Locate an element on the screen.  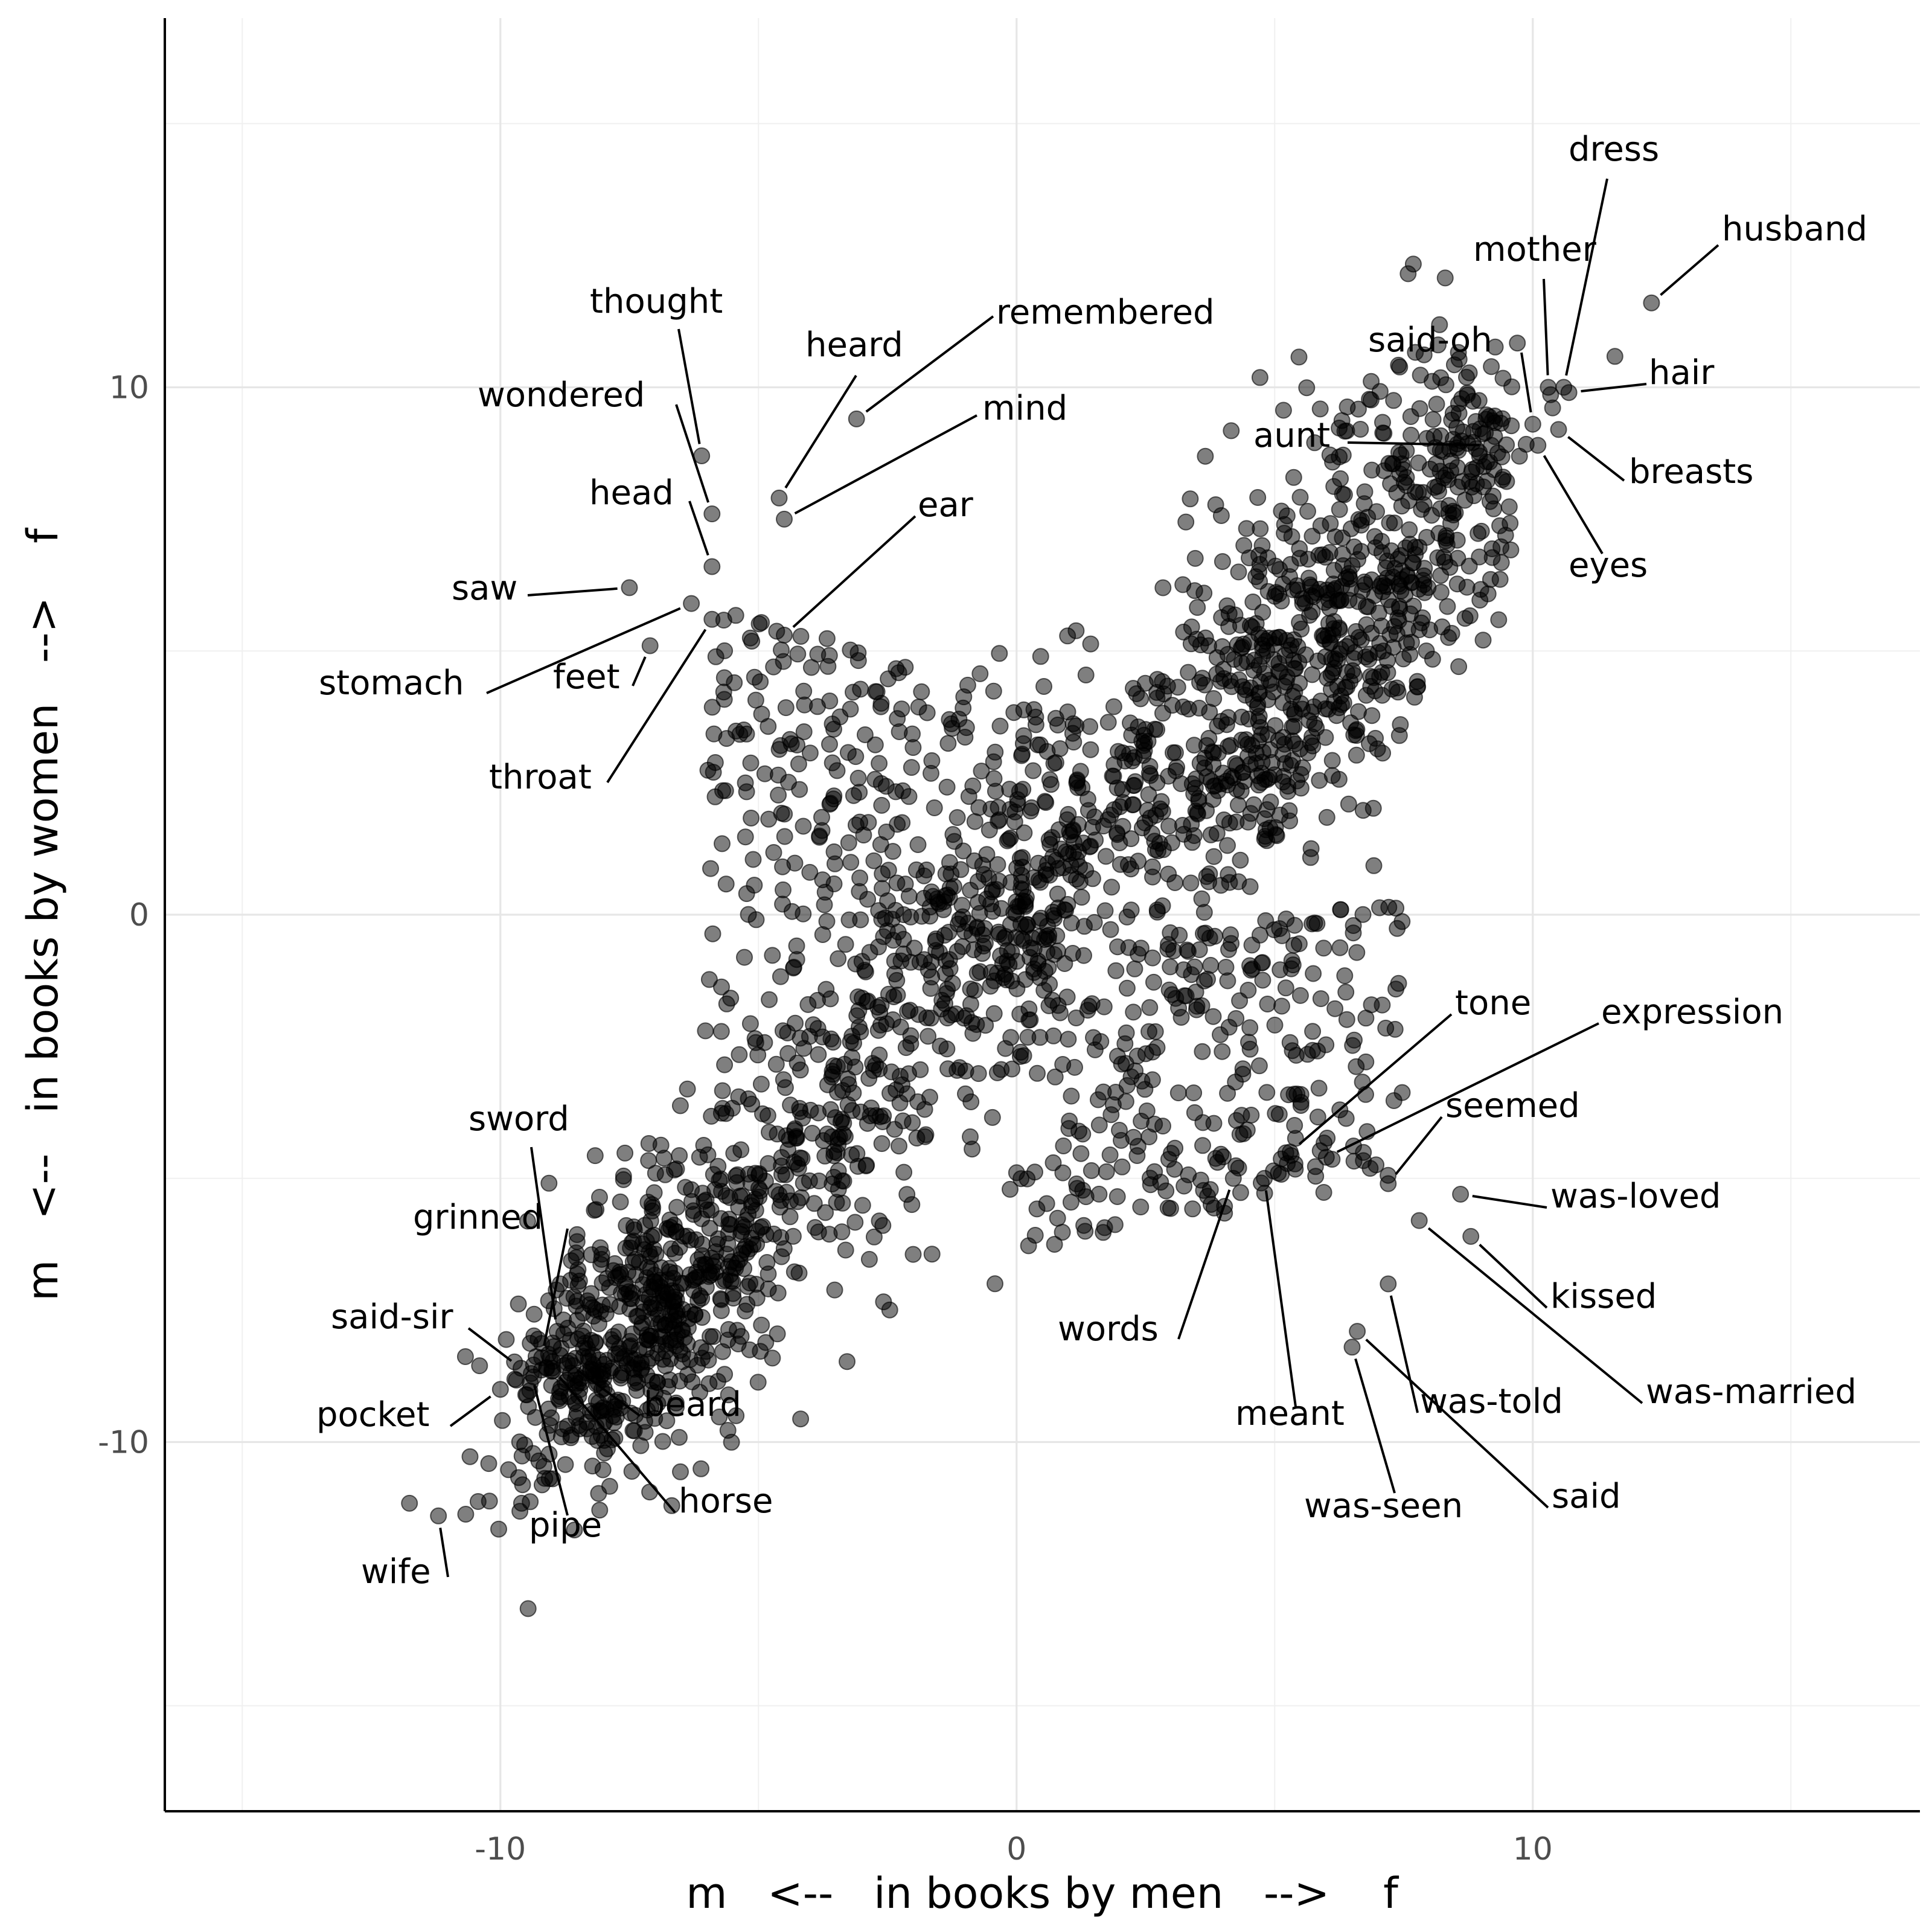
word-label: dress is located at coordinates (1614, 149).